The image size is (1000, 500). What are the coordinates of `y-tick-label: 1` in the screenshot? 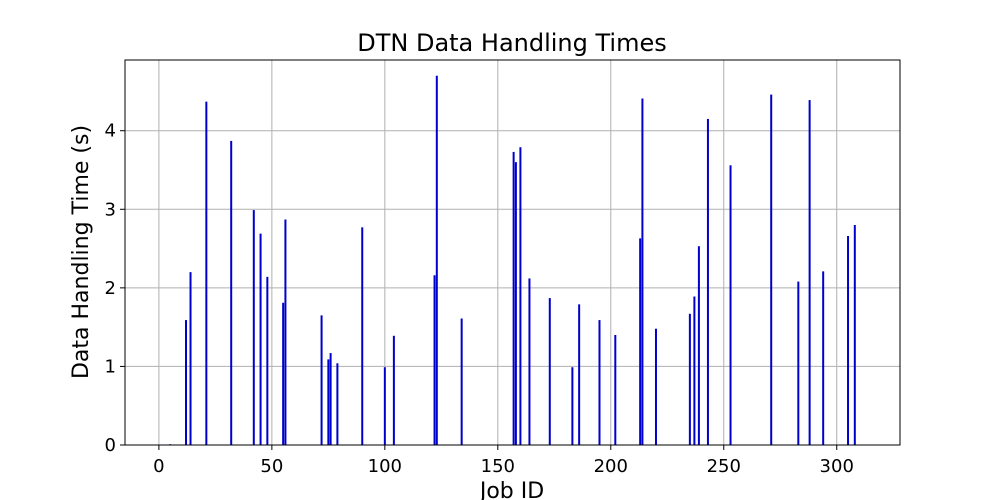 It's located at (110, 366).